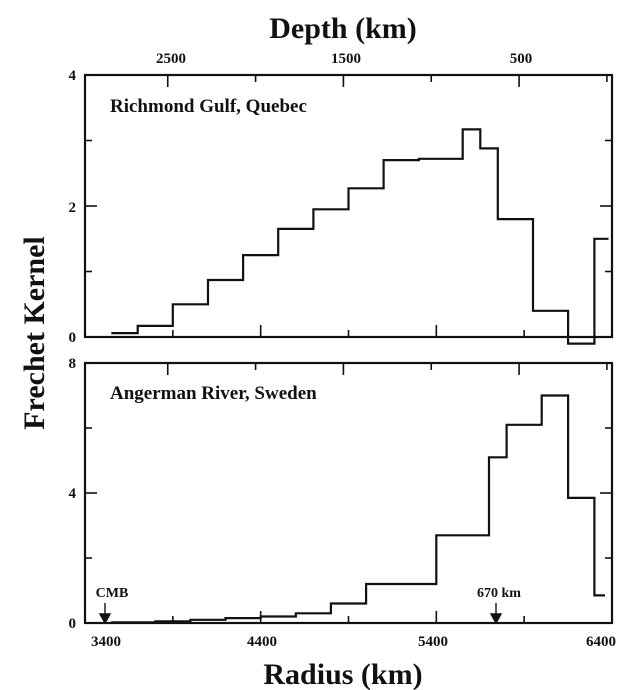 This screenshot has height=690, width=629. Describe the element at coordinates (342, 674) in the screenshot. I see `x-axis-title: Radius (km)` at that location.